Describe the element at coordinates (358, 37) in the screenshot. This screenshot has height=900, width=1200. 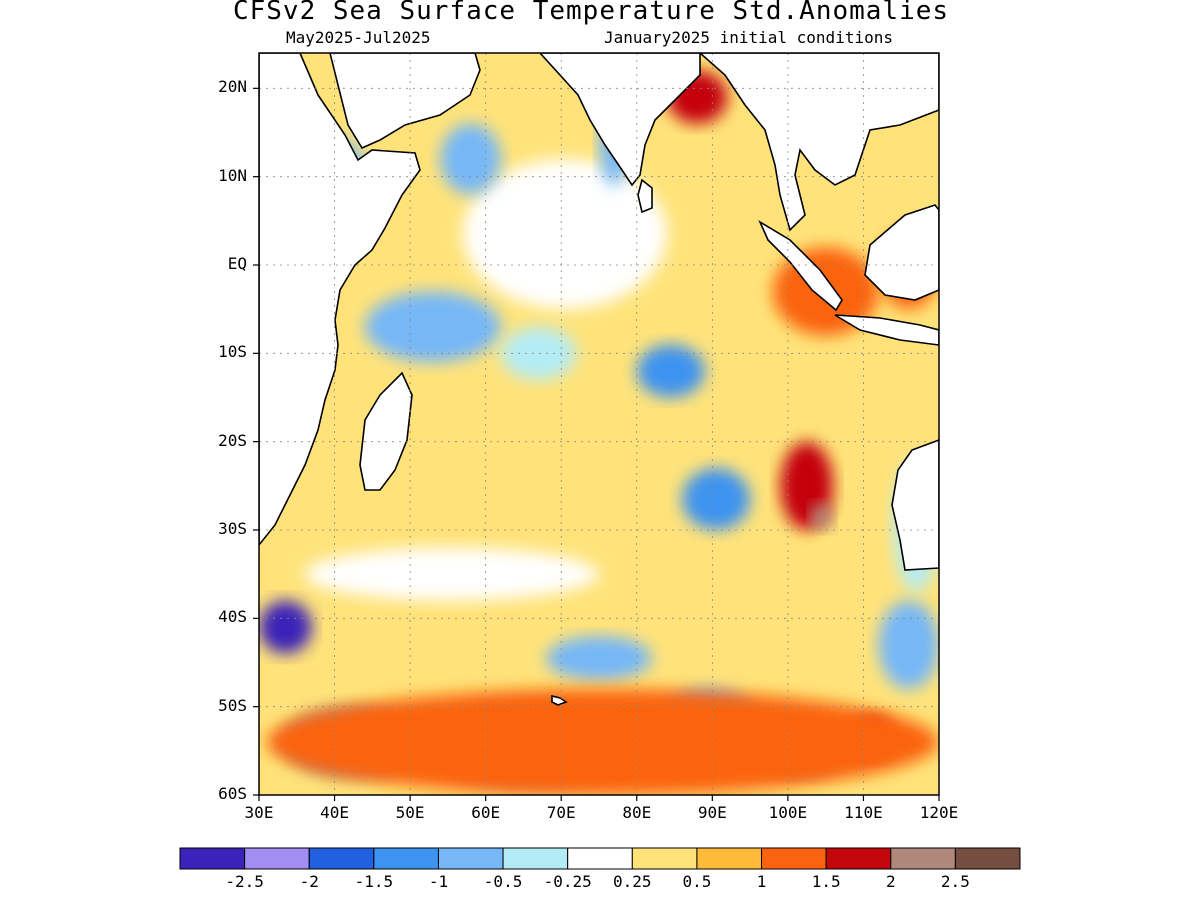
I see `forecast-period: May2025-Jul2025` at that location.